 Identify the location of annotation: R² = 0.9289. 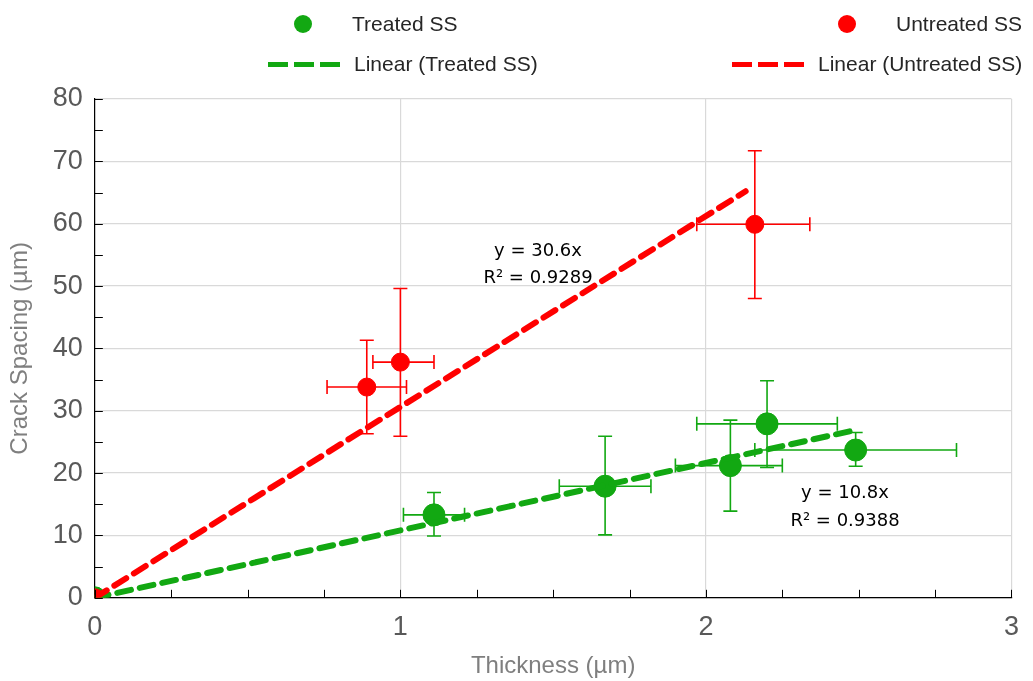
(538, 276).